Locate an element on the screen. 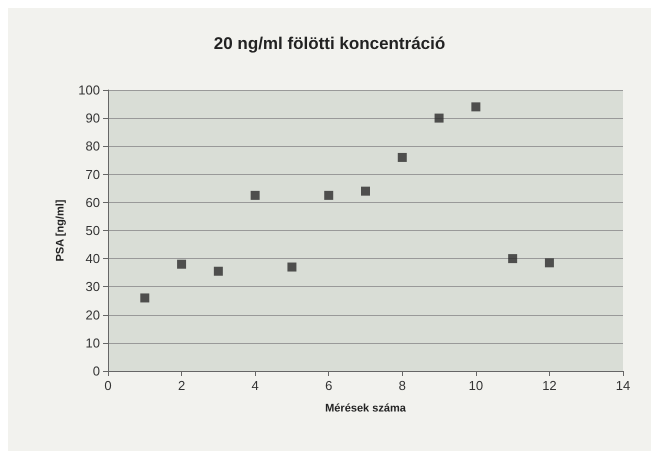 This screenshot has width=659, height=459. y-tick-label: 60 is located at coordinates (93, 202).